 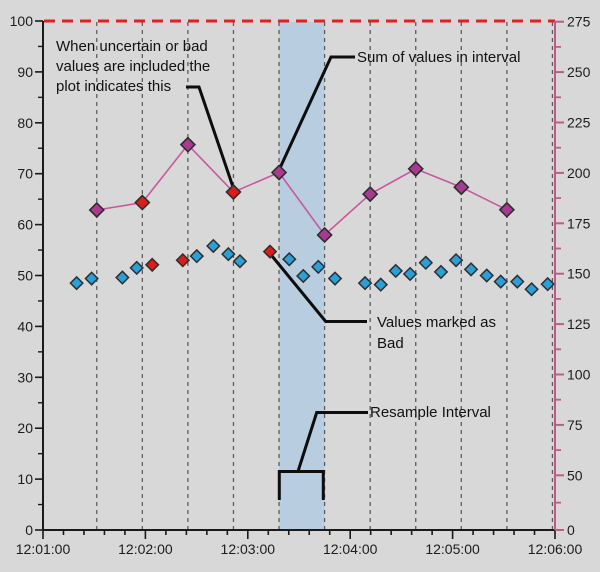 I want to click on annotation-line: values are included the, so click(x=133, y=66).